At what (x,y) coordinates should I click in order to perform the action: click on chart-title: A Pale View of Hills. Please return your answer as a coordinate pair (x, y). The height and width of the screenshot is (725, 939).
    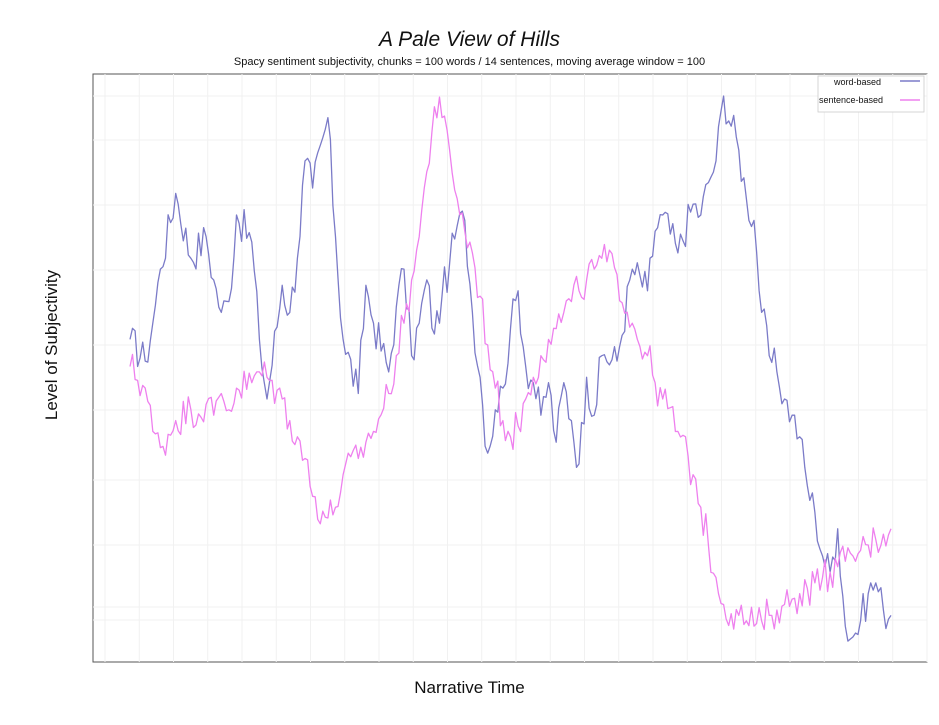
    Looking at the image, I should click on (469, 39).